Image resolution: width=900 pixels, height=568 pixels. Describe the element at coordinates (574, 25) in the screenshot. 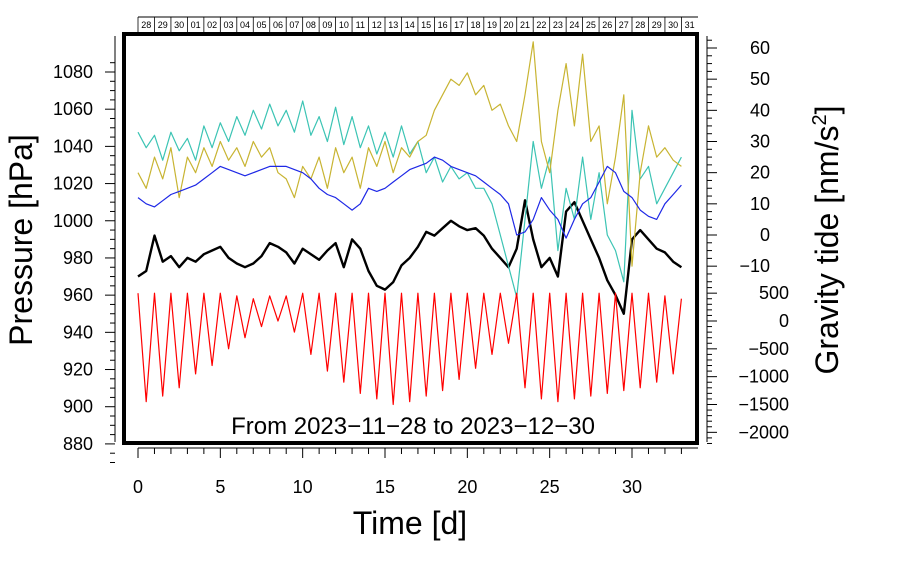

I see `day-label: 24` at that location.